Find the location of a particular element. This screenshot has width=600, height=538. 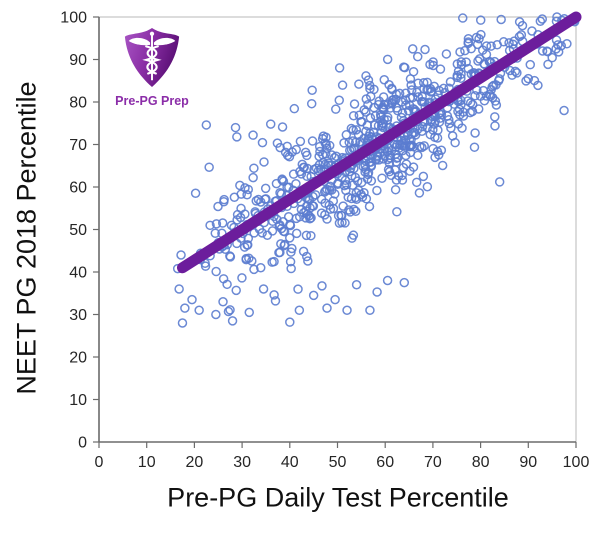

y-tick-label: 20 is located at coordinates (78, 358).